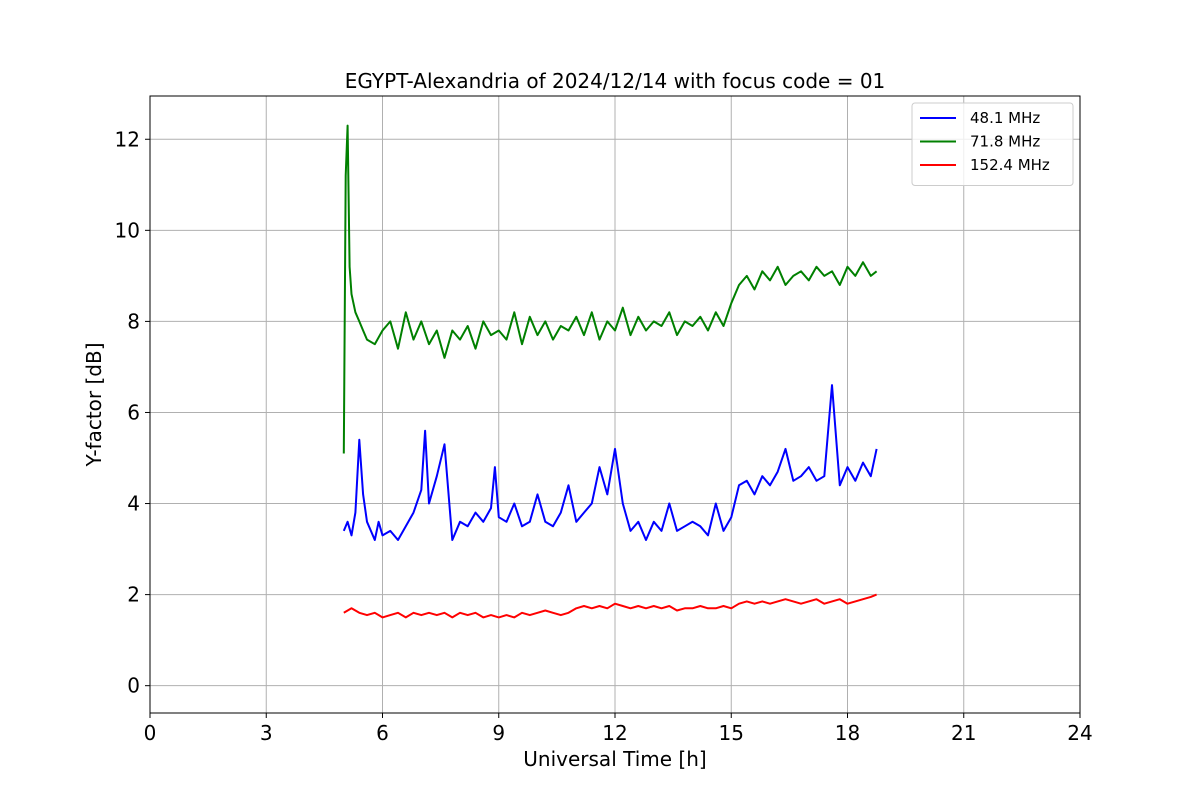  What do you see at coordinates (133, 504) in the screenshot?
I see `y-tick-label: 4` at bounding box center [133, 504].